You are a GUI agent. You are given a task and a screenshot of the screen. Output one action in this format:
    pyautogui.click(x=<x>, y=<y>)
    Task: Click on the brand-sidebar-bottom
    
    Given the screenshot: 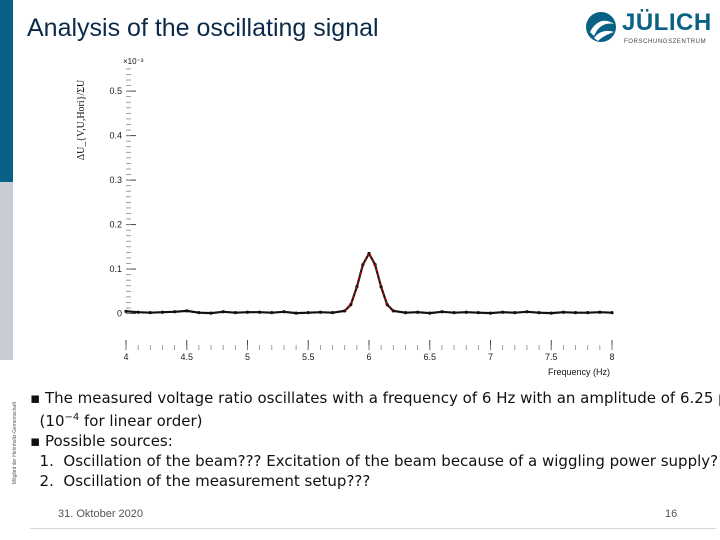 What is the action you would take?
    pyautogui.click(x=6, y=271)
    